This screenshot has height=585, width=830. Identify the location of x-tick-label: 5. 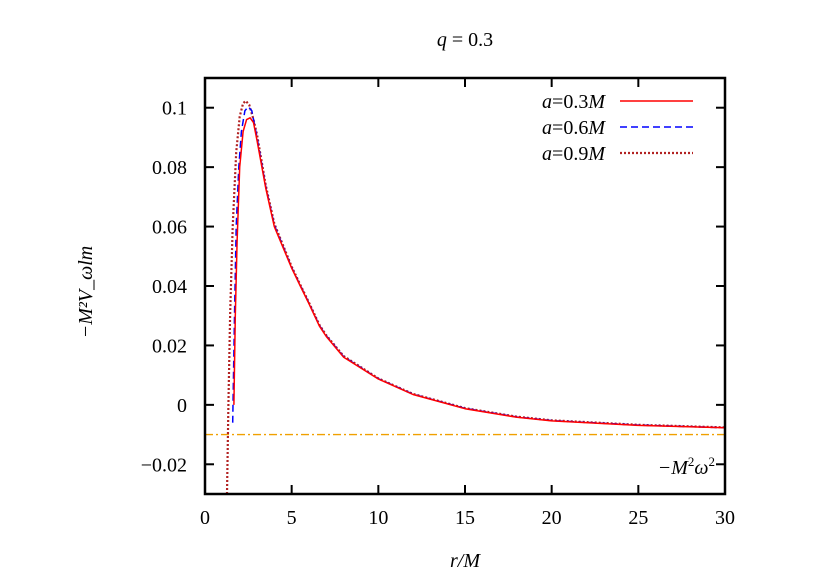
(292, 518).